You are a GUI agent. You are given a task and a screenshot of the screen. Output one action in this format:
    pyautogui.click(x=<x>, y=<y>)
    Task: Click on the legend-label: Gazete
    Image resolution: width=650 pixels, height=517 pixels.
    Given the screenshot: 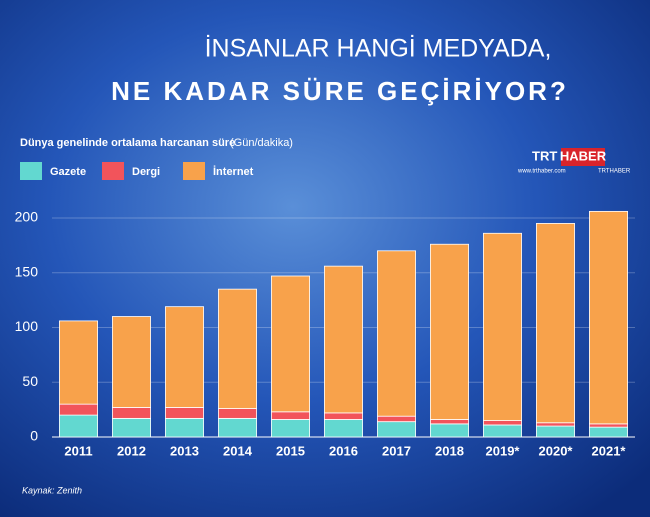 What is the action you would take?
    pyautogui.click(x=68, y=172)
    